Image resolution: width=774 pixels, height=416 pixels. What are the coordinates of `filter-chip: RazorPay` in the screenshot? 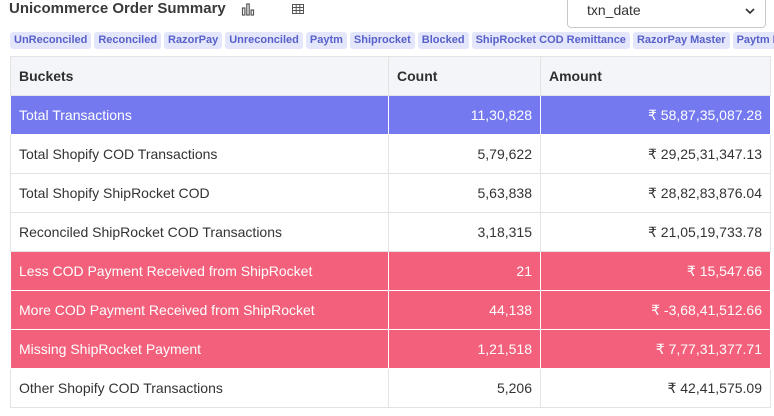 It's located at (193, 40).